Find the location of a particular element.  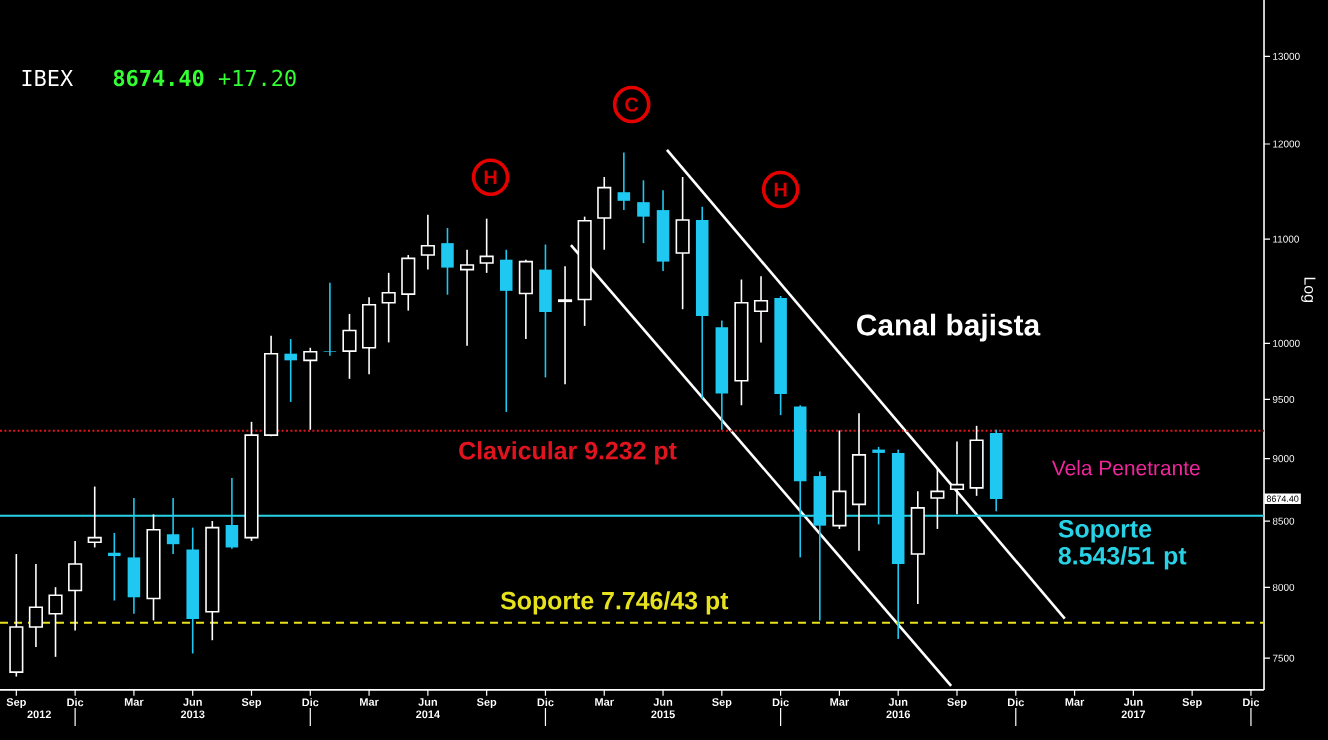

text: IBEX is located at coordinates (47, 78).